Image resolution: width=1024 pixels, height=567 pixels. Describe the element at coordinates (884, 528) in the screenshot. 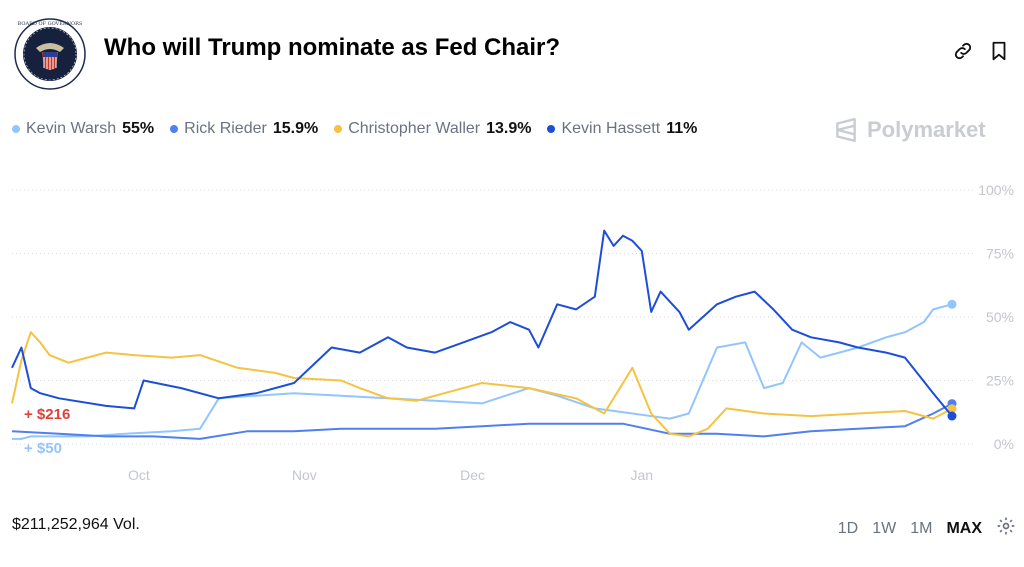

I see `range-1w-button: 1W` at that location.